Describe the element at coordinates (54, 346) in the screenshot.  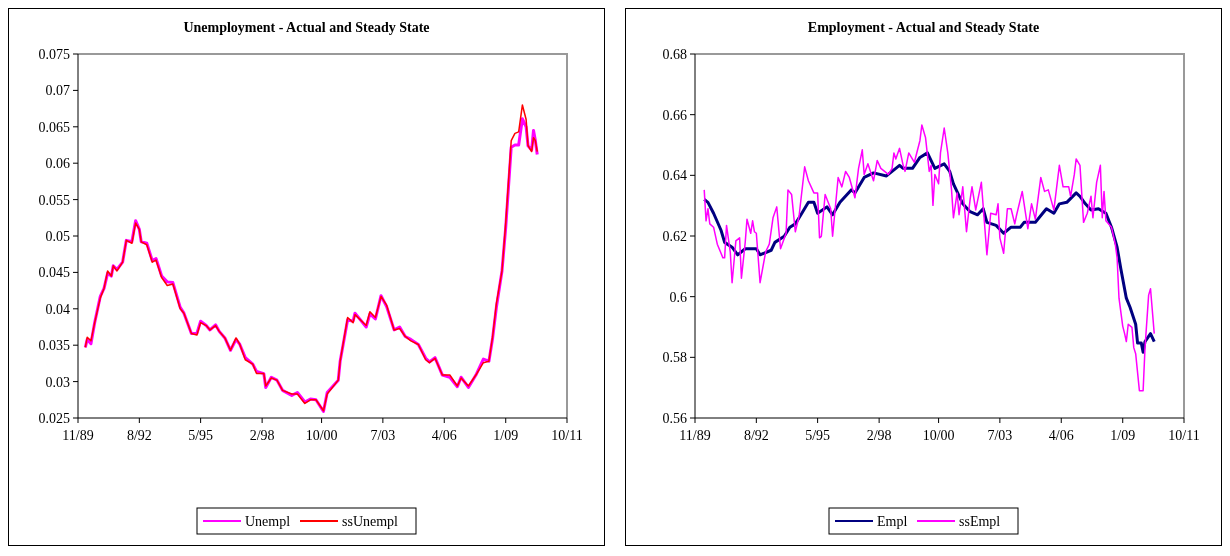
I see `y-tick-label: 0.035` at that location.